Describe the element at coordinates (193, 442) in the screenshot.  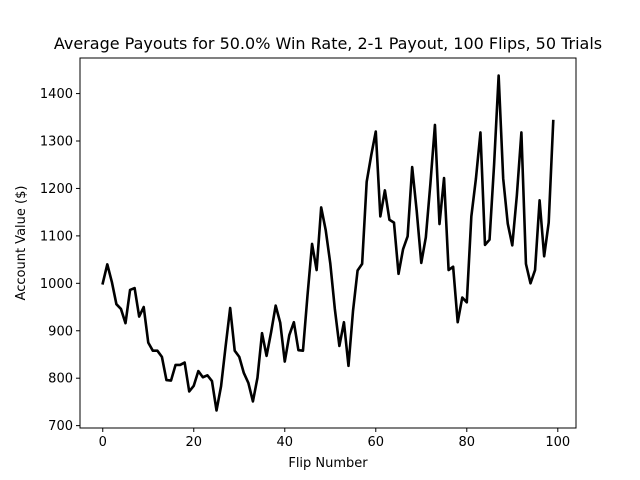
I see `x-tick-label: 20` at that location.